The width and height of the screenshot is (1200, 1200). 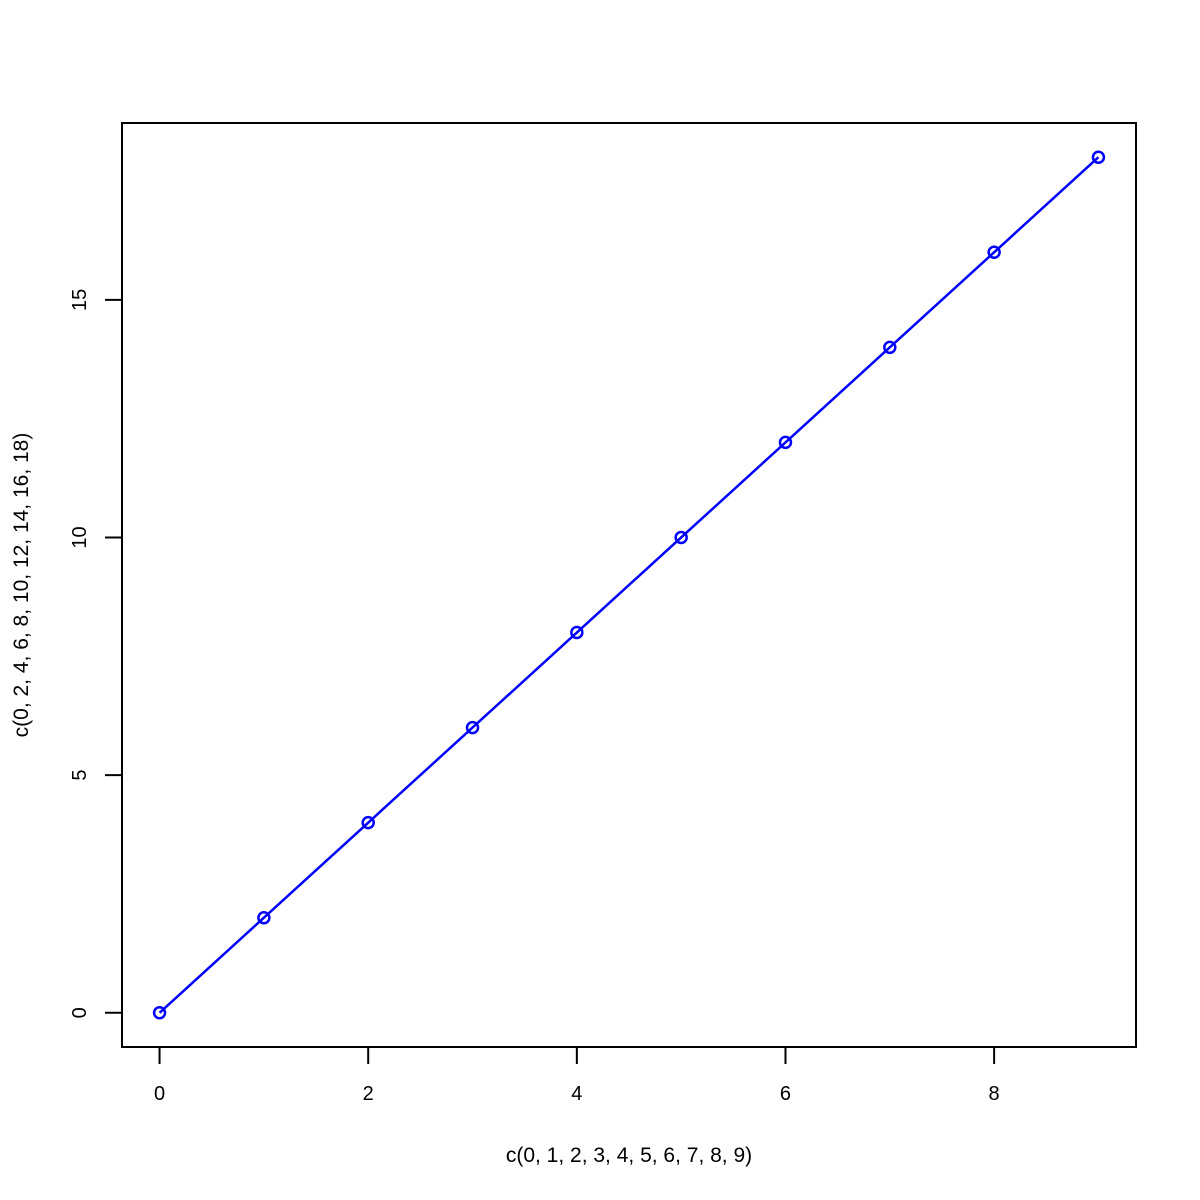 What do you see at coordinates (80, 537) in the screenshot?
I see `y-tick-label: 10` at bounding box center [80, 537].